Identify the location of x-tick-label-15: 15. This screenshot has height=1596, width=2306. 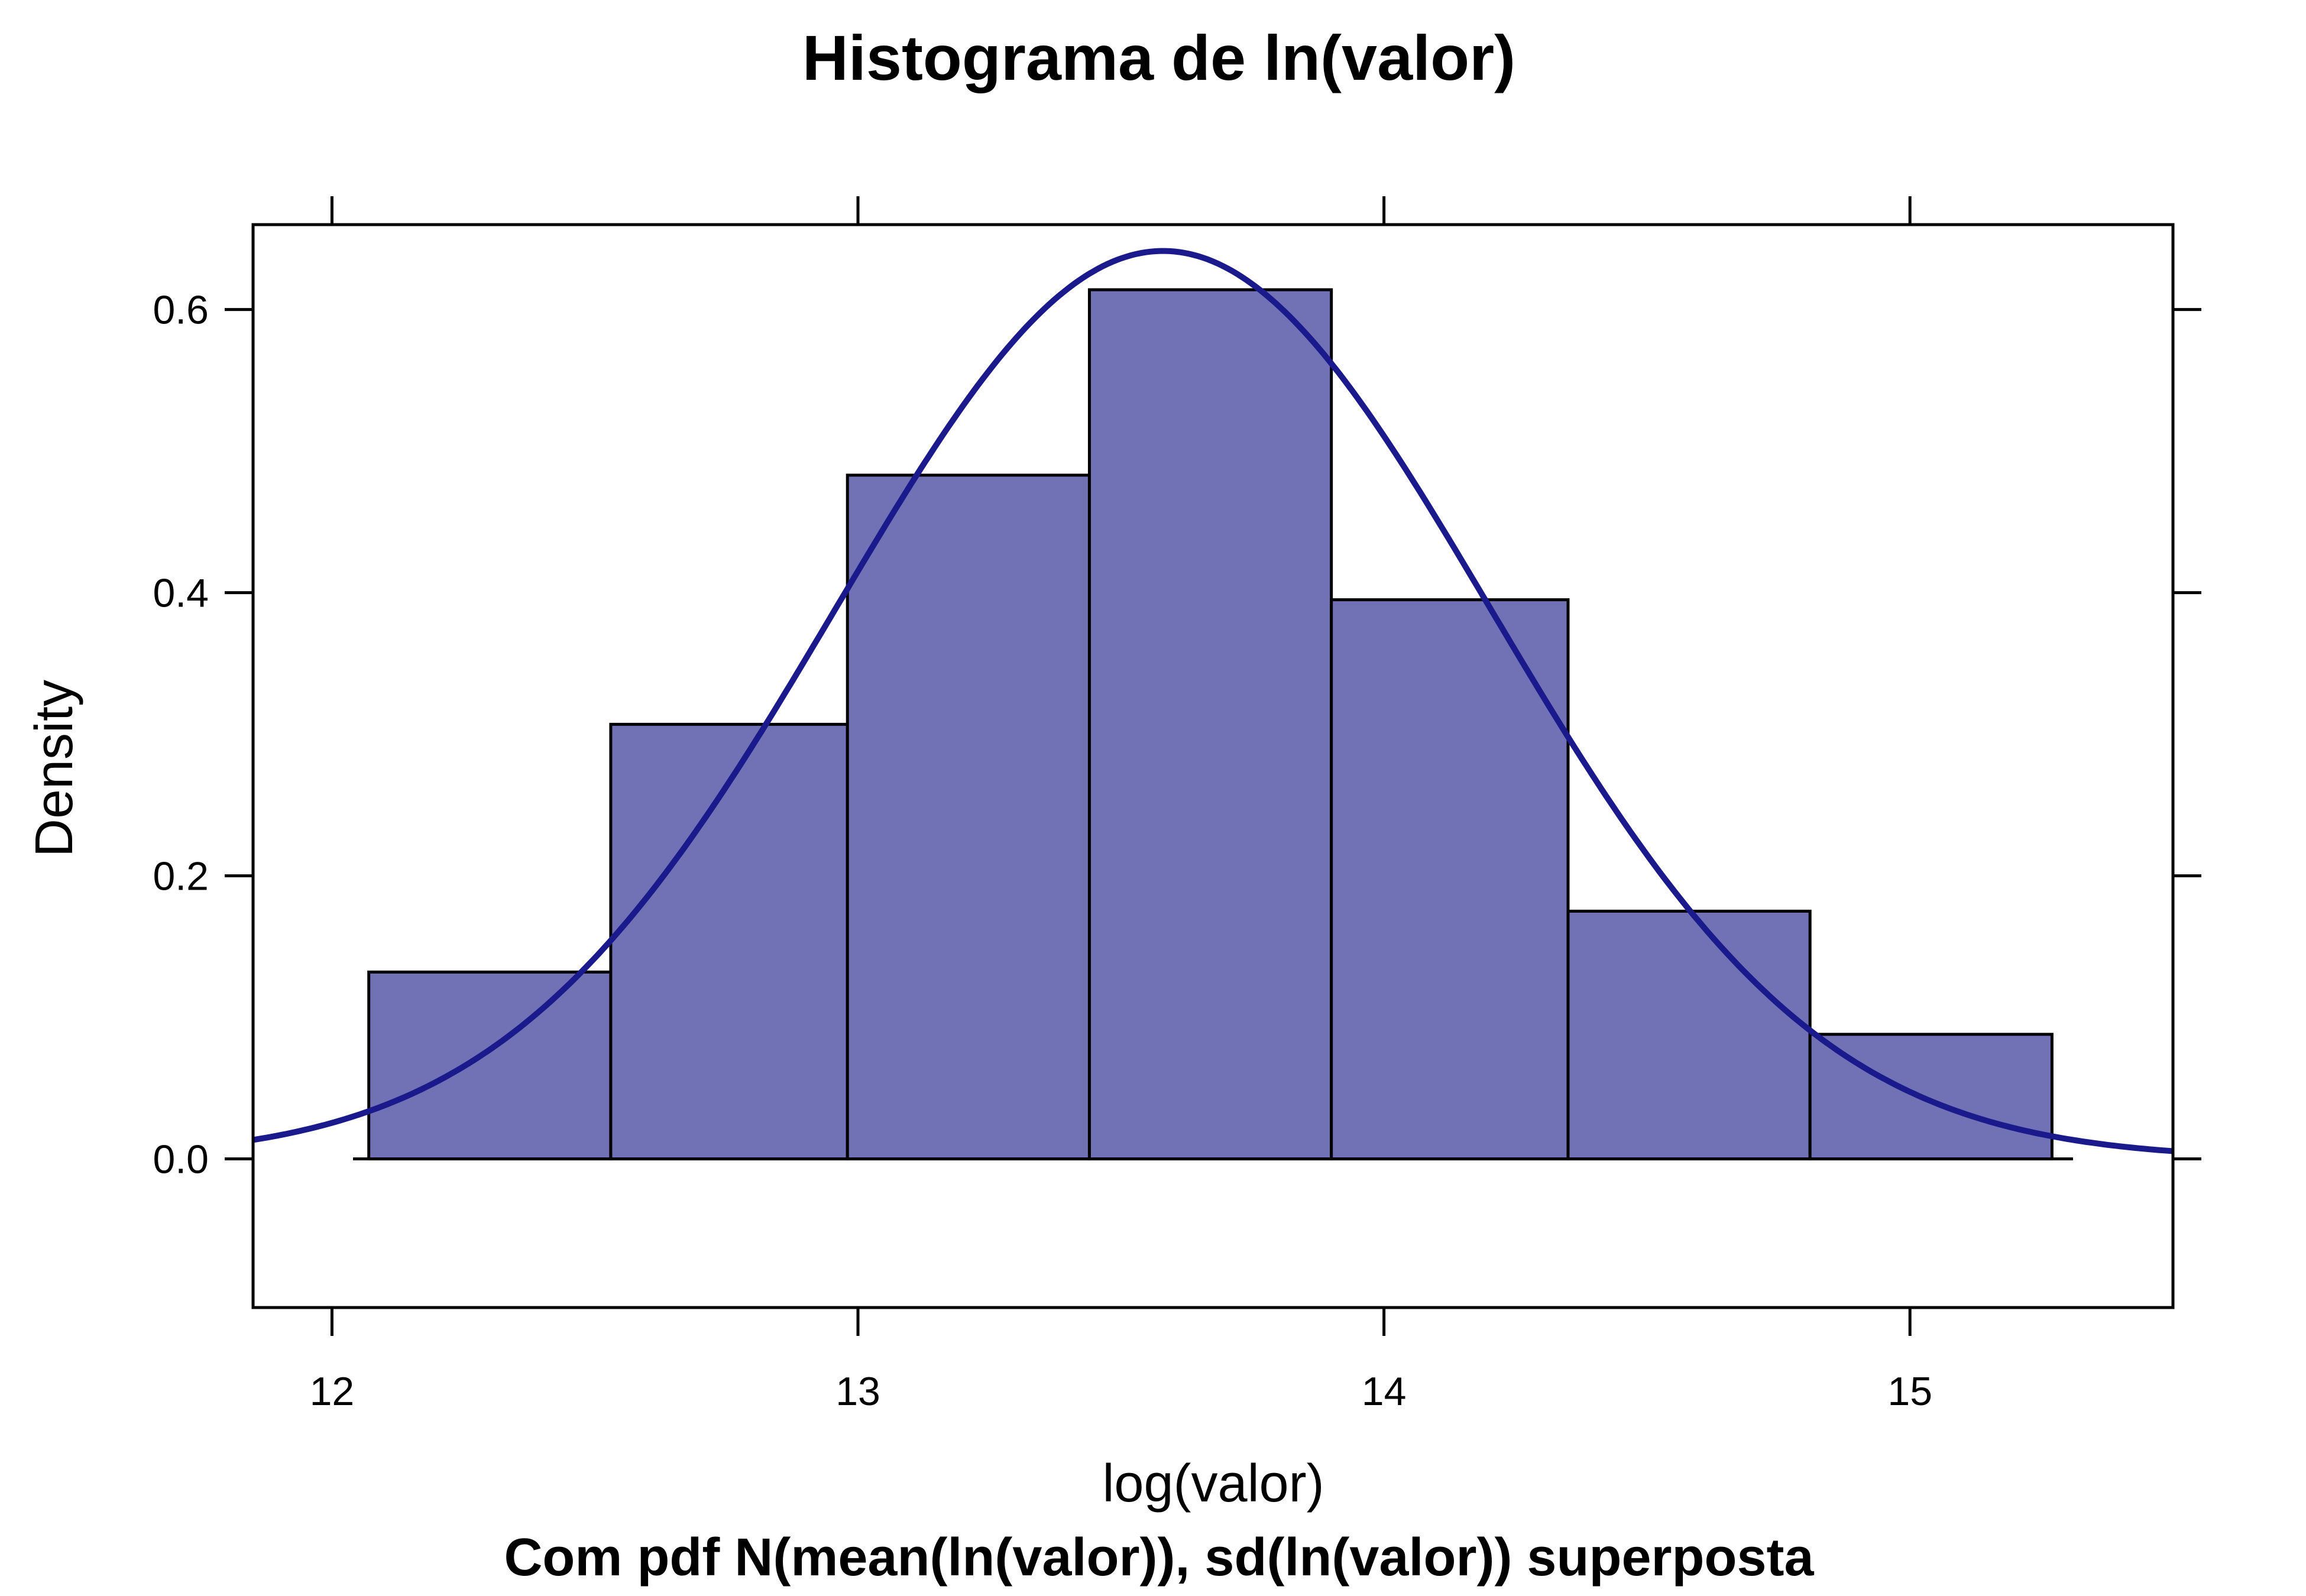
(1909, 1391).